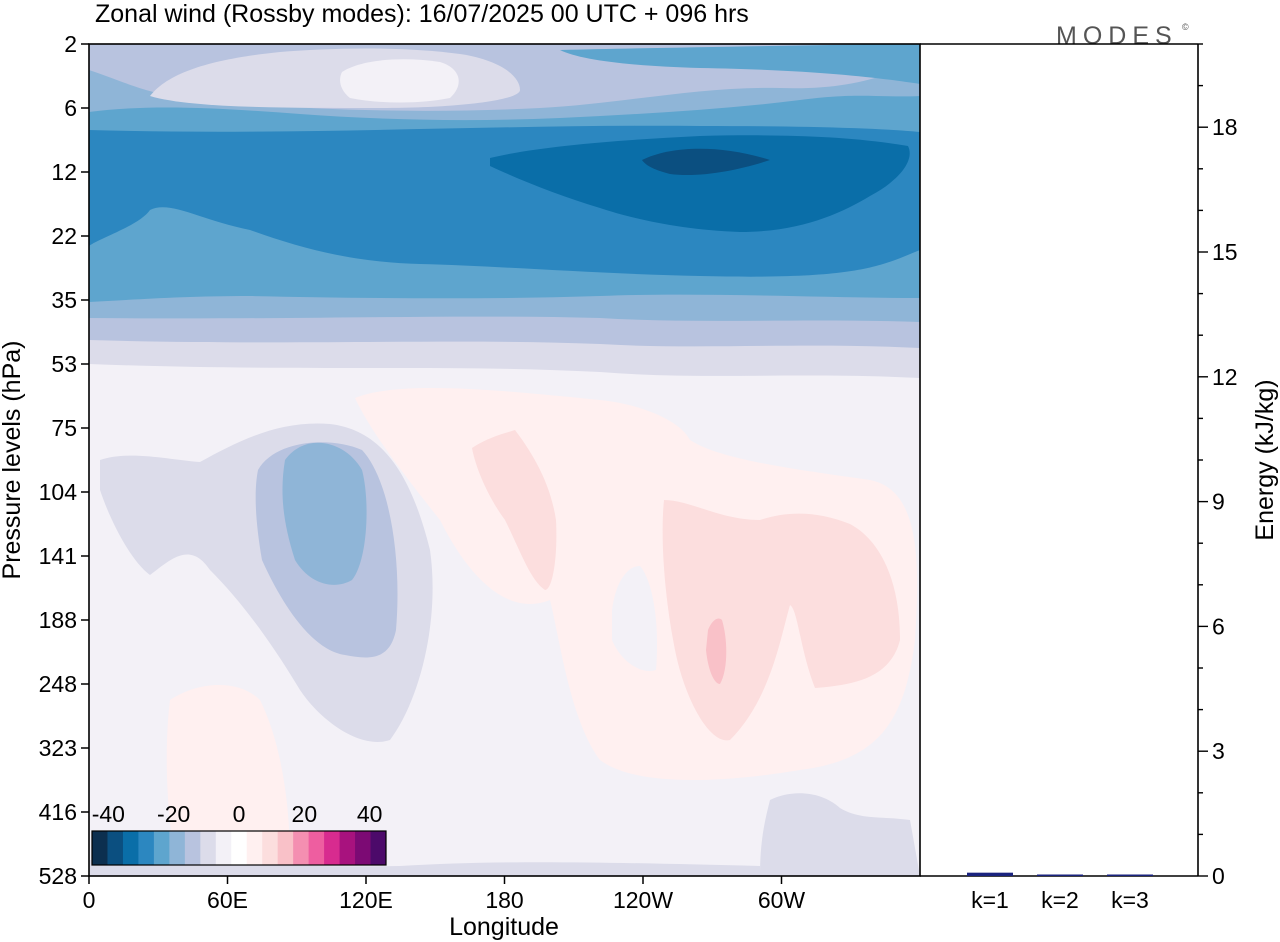 Image resolution: width=1280 pixels, height=942 pixels. I want to click on energy-y-axis-label: Energy (kJ/kg), so click(1265, 459).